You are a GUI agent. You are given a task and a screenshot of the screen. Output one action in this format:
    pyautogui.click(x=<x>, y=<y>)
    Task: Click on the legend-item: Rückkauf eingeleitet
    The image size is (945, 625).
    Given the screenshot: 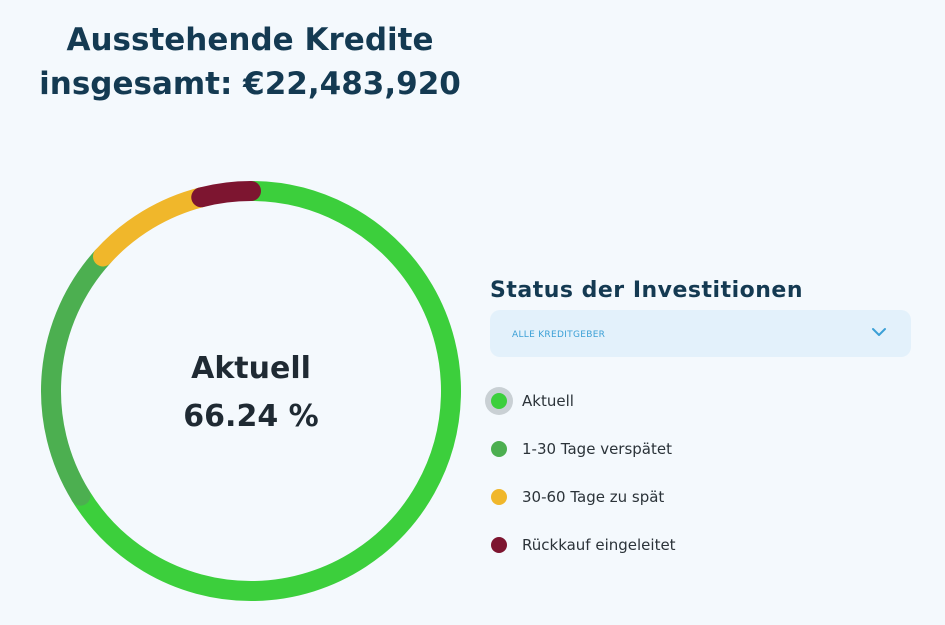 What is the action you would take?
    pyautogui.click(x=580, y=554)
    